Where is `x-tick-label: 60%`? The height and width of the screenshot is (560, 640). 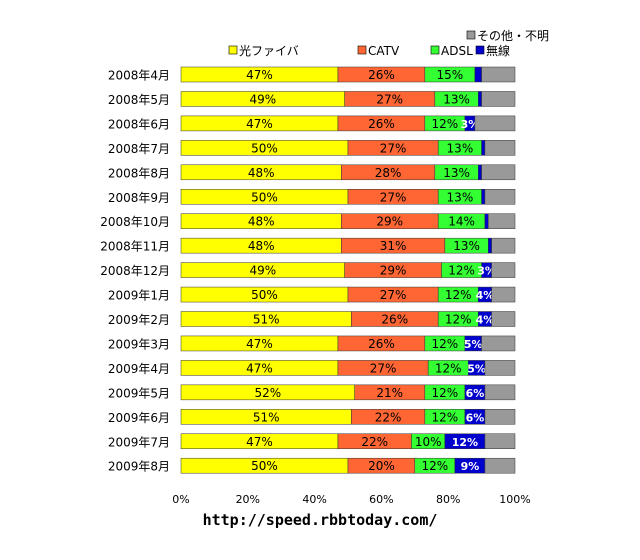 x-tick-label: 60% is located at coordinates (381, 499).